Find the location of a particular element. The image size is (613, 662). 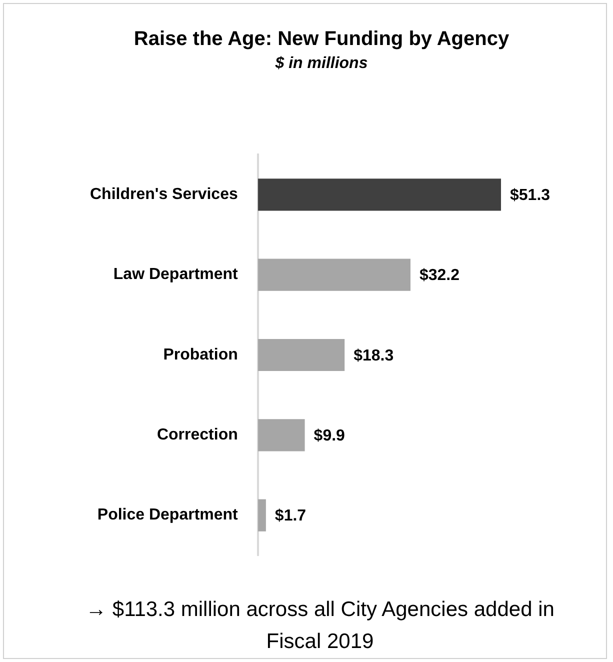

text: → $113.3 million across all City Agencies added in Fiscal 2019 is located at coordinates (320, 626).